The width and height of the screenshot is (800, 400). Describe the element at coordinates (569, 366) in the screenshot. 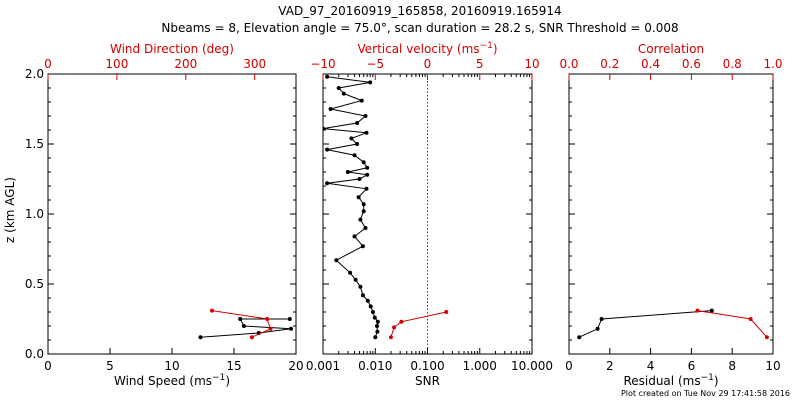

I see `x-bottom-tick-label: 0` at that location.